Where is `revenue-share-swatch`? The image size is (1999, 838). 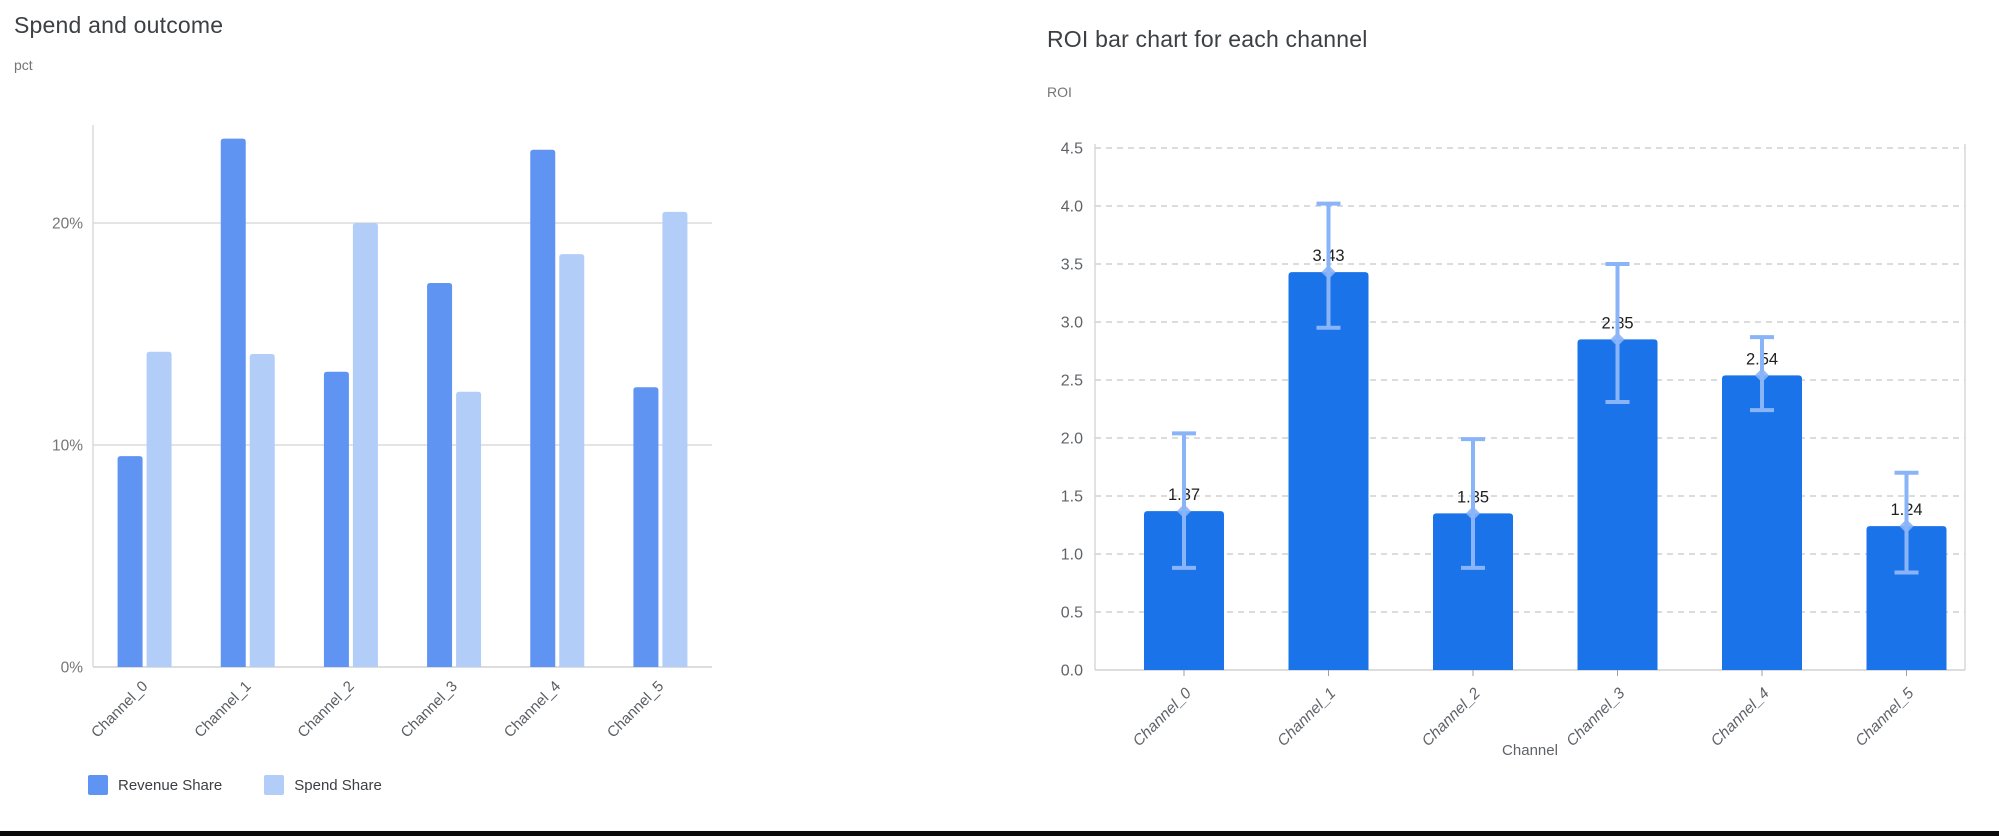 revenue-share-swatch is located at coordinates (98, 785).